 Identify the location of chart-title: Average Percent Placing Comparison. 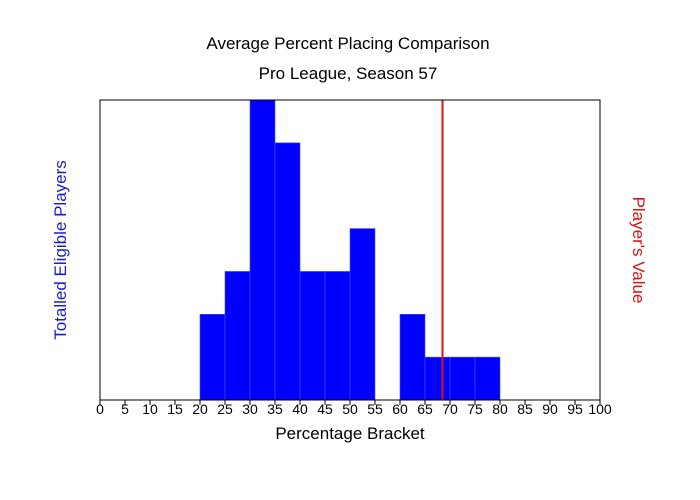
(347, 43).